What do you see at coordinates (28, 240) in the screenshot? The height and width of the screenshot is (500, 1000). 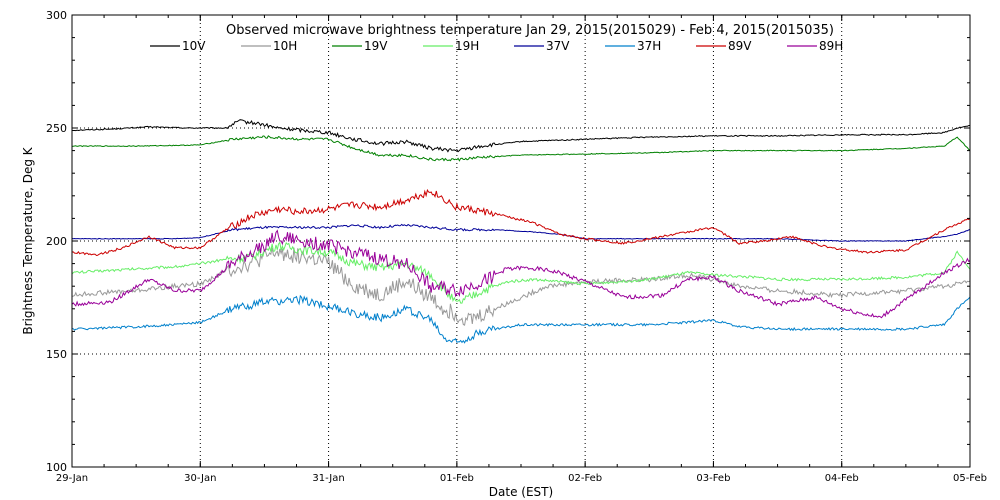 I see `y-axis-label: Brightness Temperature, Deg K` at bounding box center [28, 240].